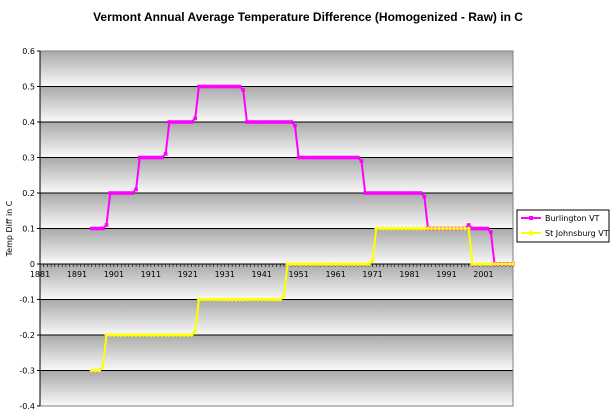  Describe the element at coordinates (30, 229) in the screenshot. I see `y-axis: 0.6 0.5 0.4 0.3 0.2 0.1 0 -0.1 -0.2 -0.3 -0.4` at that location.